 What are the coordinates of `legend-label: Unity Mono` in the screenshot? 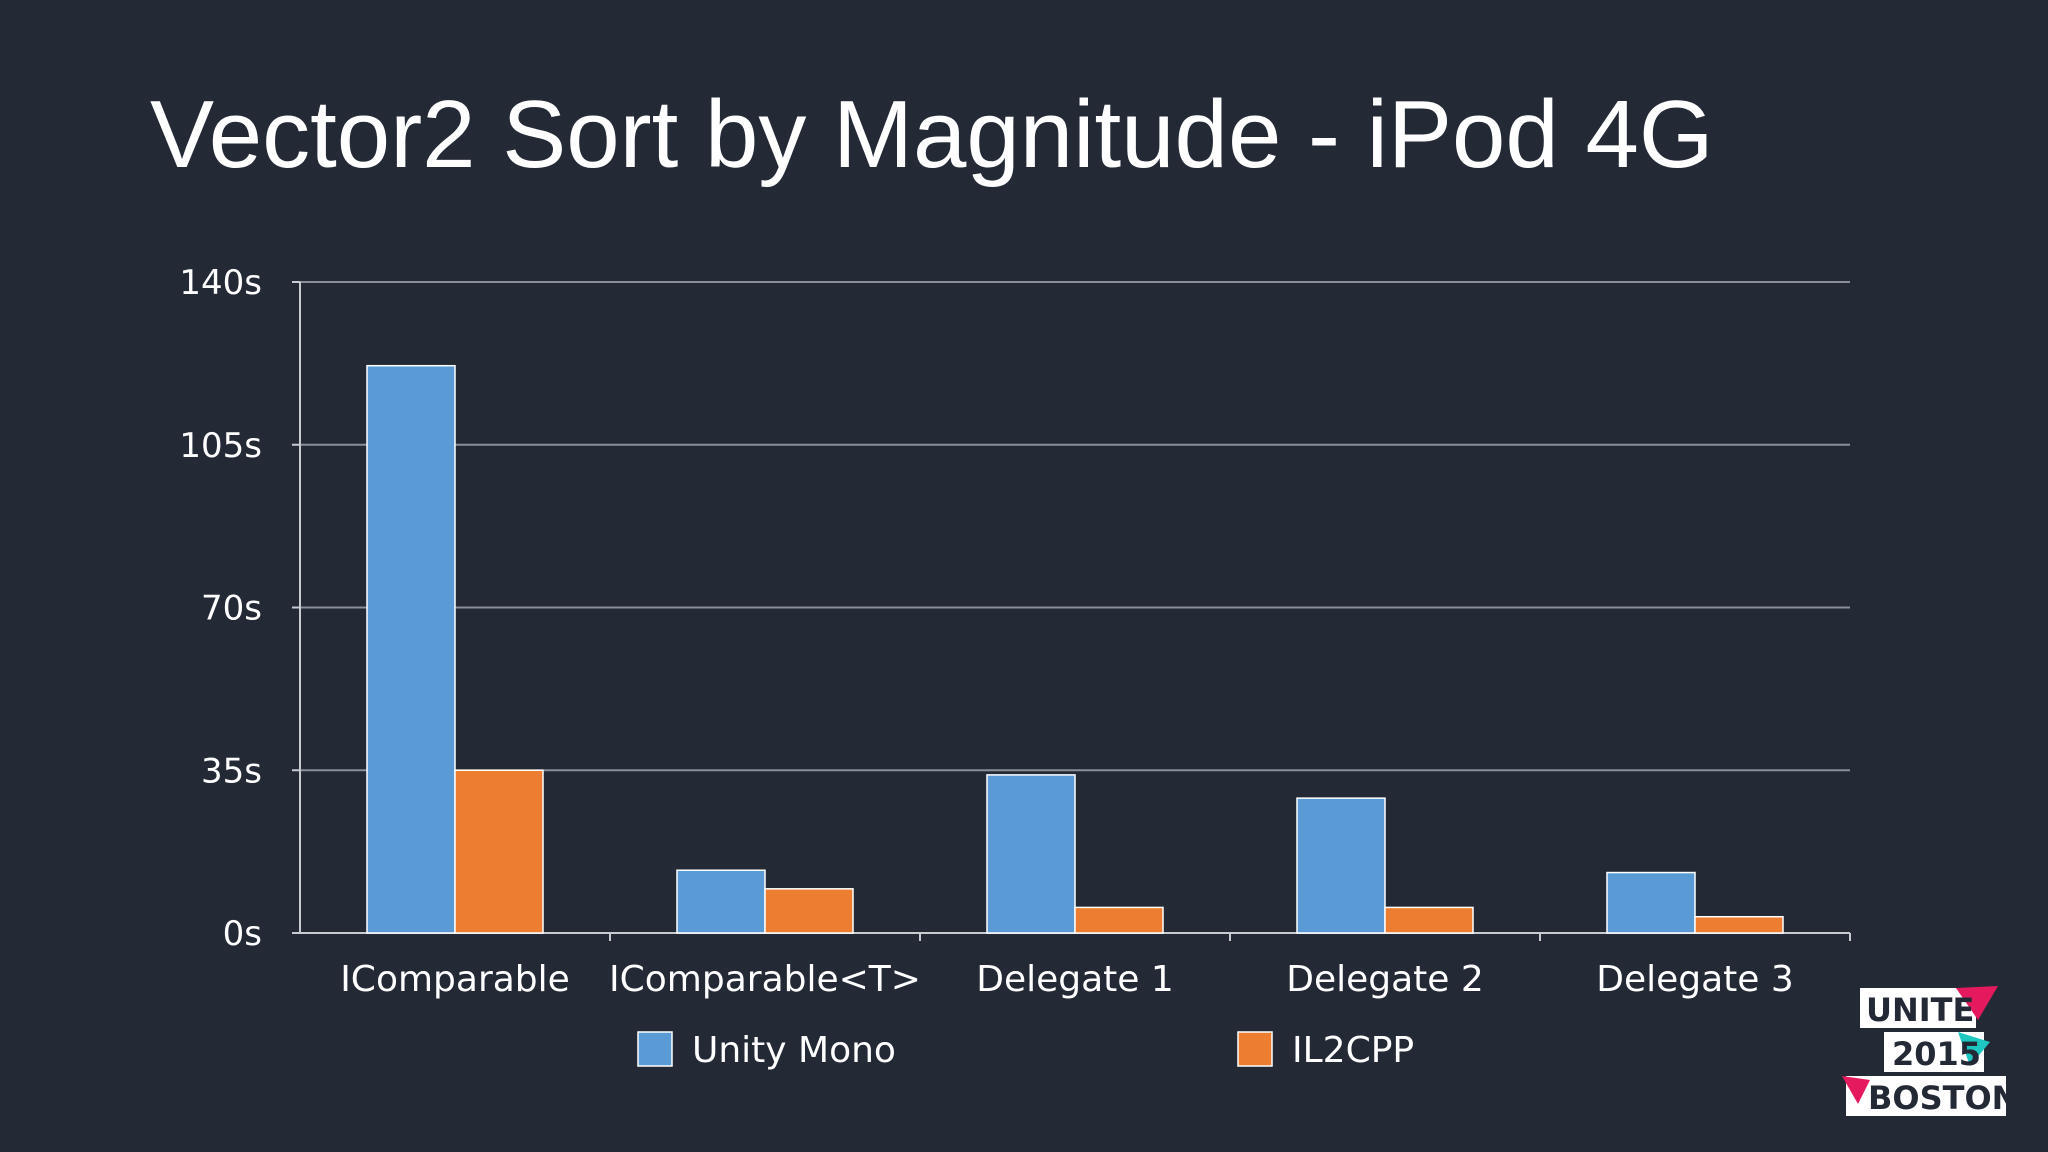 It's located at (794, 1050).